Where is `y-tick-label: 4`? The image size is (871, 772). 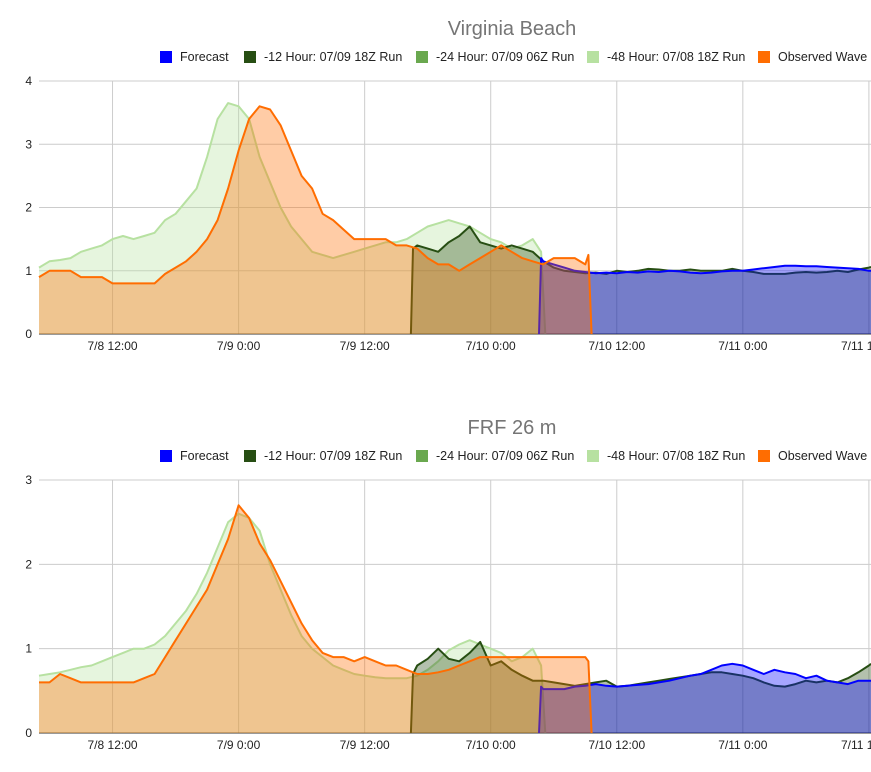 y-tick-label: 4 is located at coordinates (28, 81).